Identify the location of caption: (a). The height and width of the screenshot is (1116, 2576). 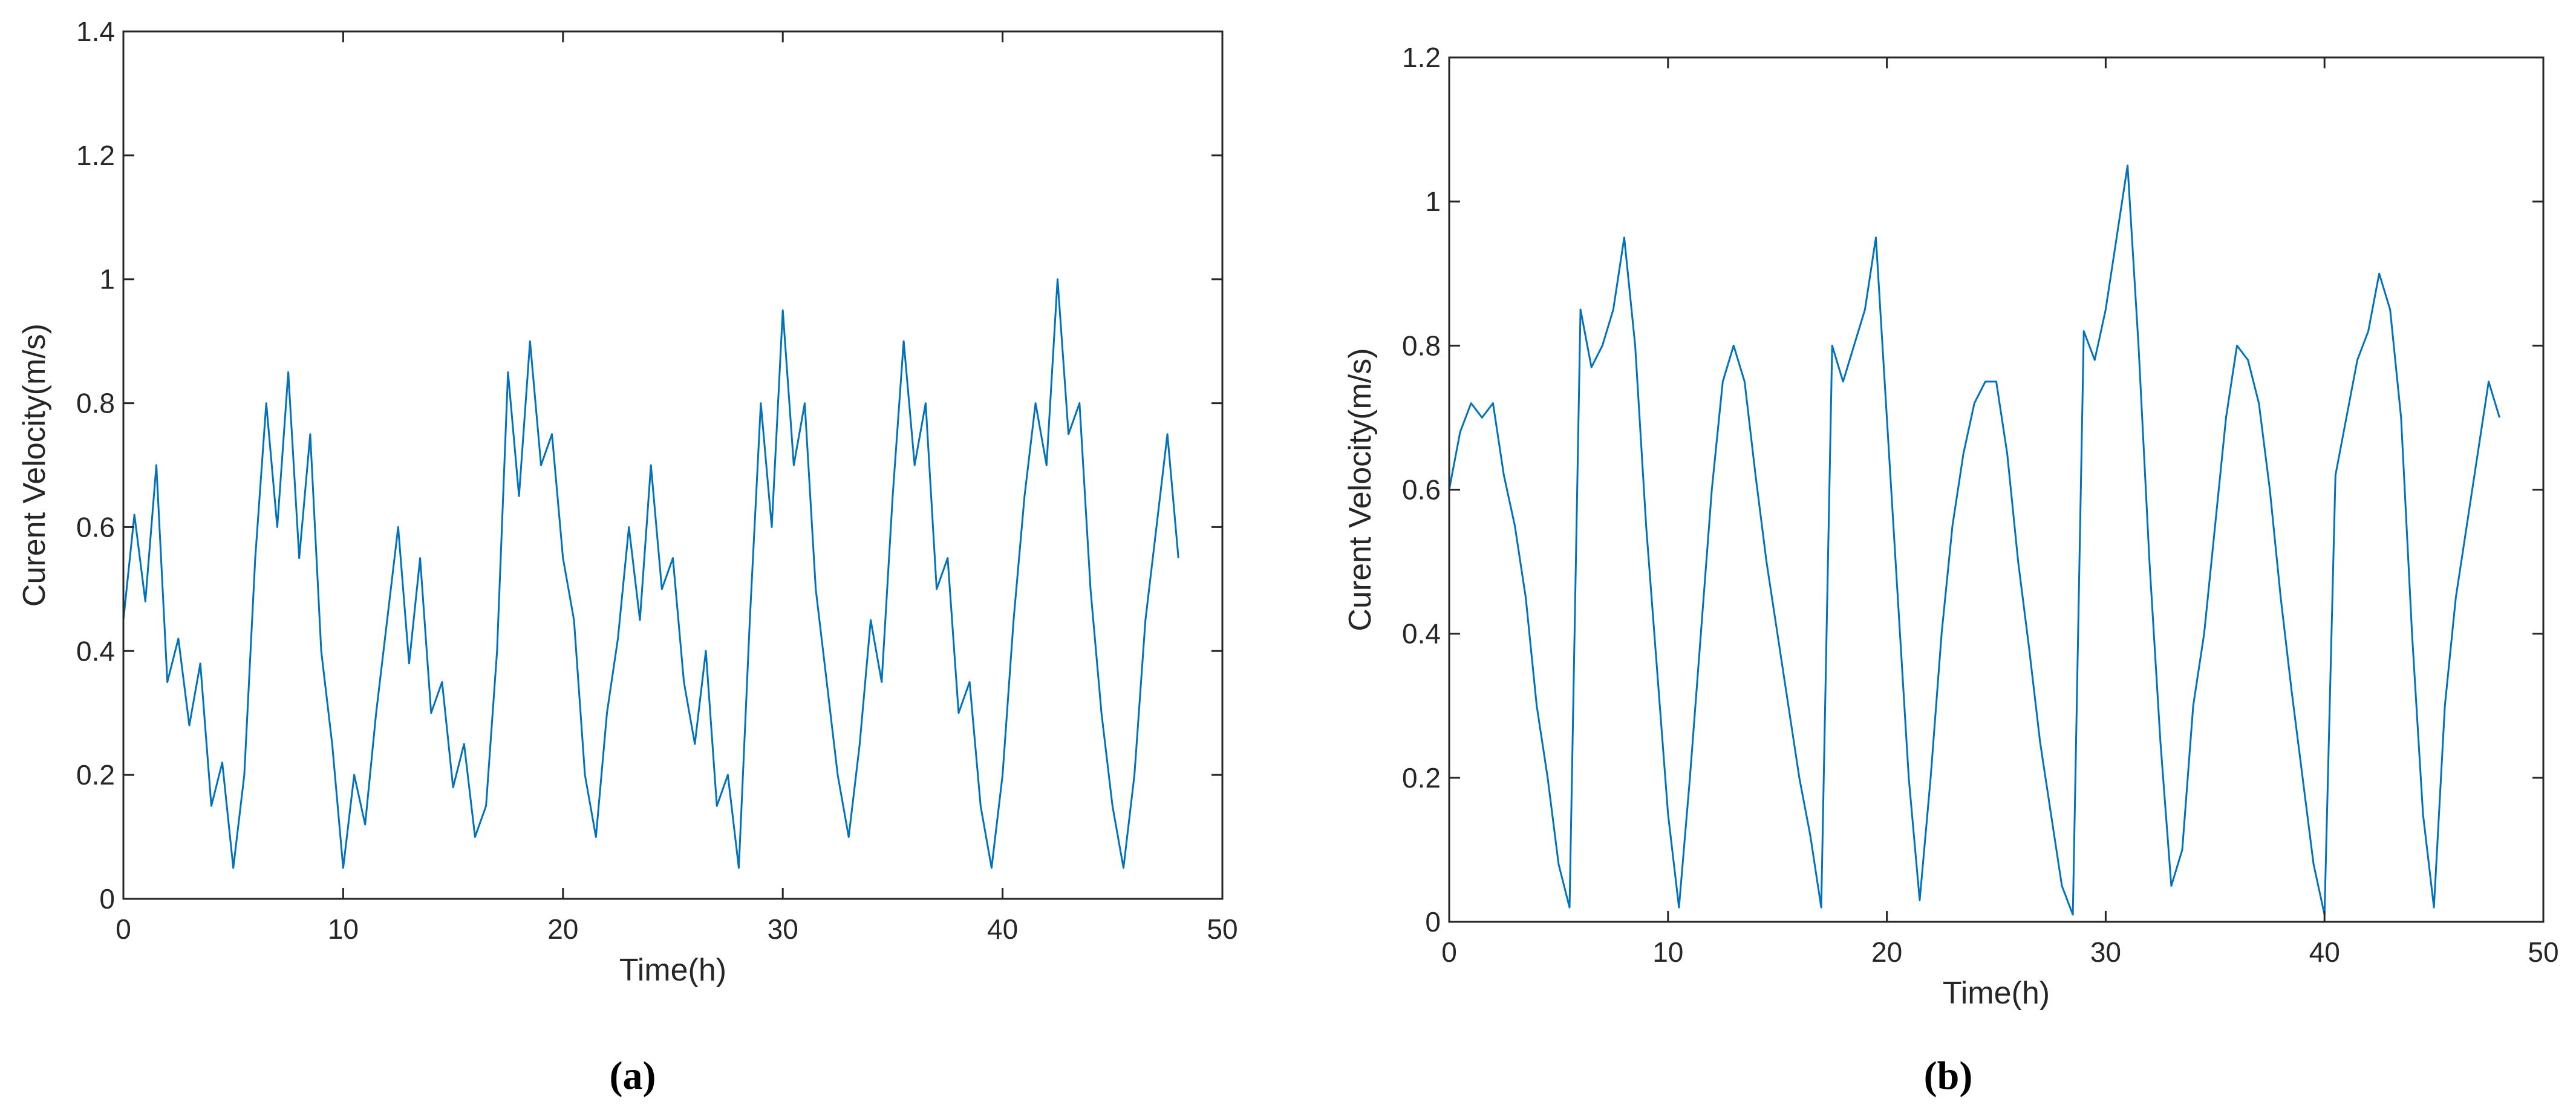
(633, 1076).